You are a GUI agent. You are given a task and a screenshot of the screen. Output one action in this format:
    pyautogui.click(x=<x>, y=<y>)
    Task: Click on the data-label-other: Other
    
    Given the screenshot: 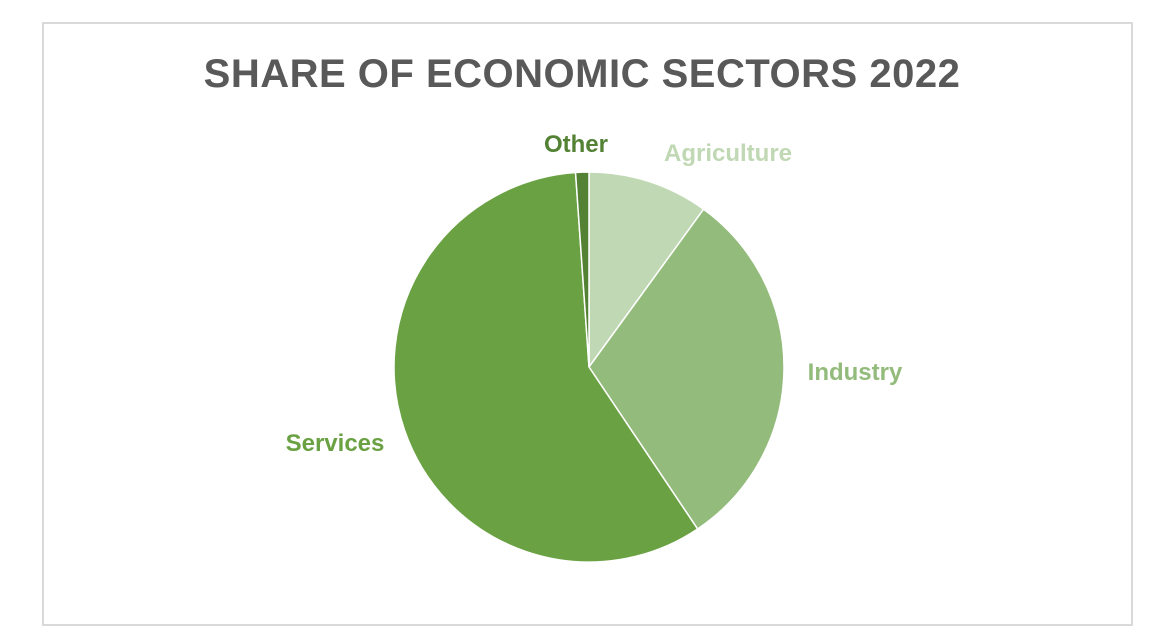 What is the action you would take?
    pyautogui.click(x=576, y=144)
    